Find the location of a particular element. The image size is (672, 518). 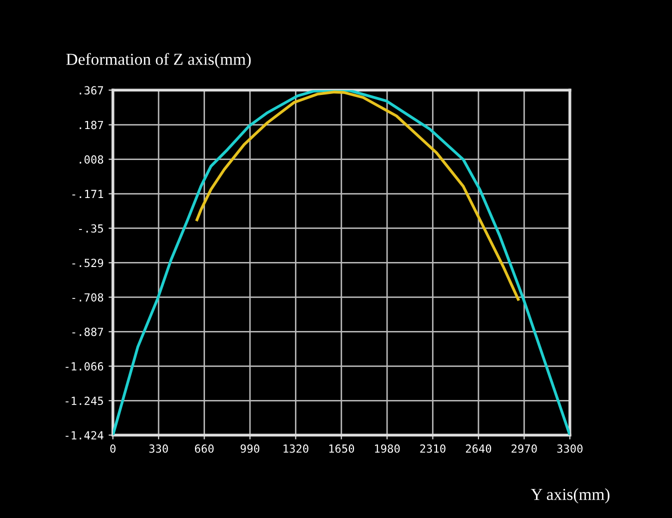

y-tick-label: .008 is located at coordinates (92, 159).